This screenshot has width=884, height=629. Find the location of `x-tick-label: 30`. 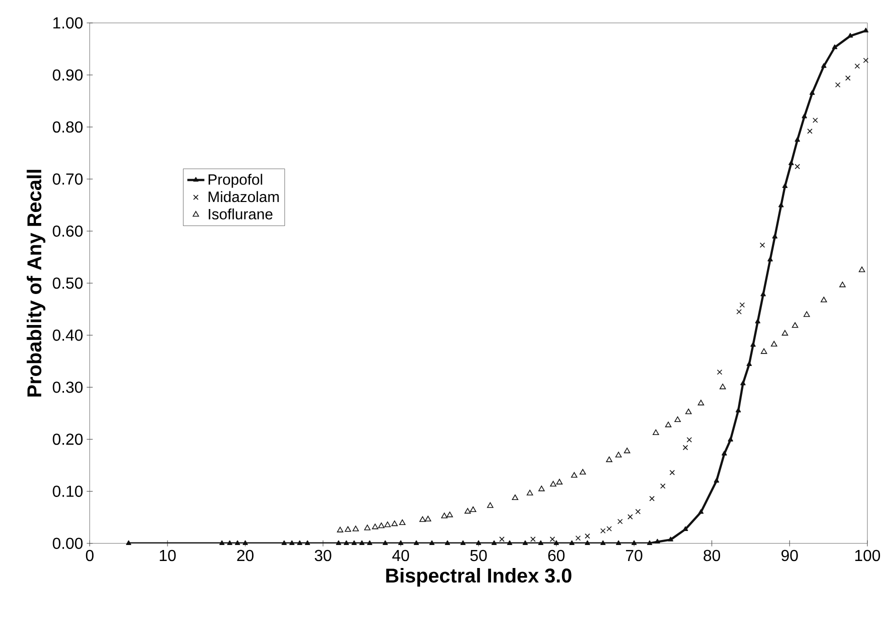

x-tick-label: 30 is located at coordinates (323, 556).